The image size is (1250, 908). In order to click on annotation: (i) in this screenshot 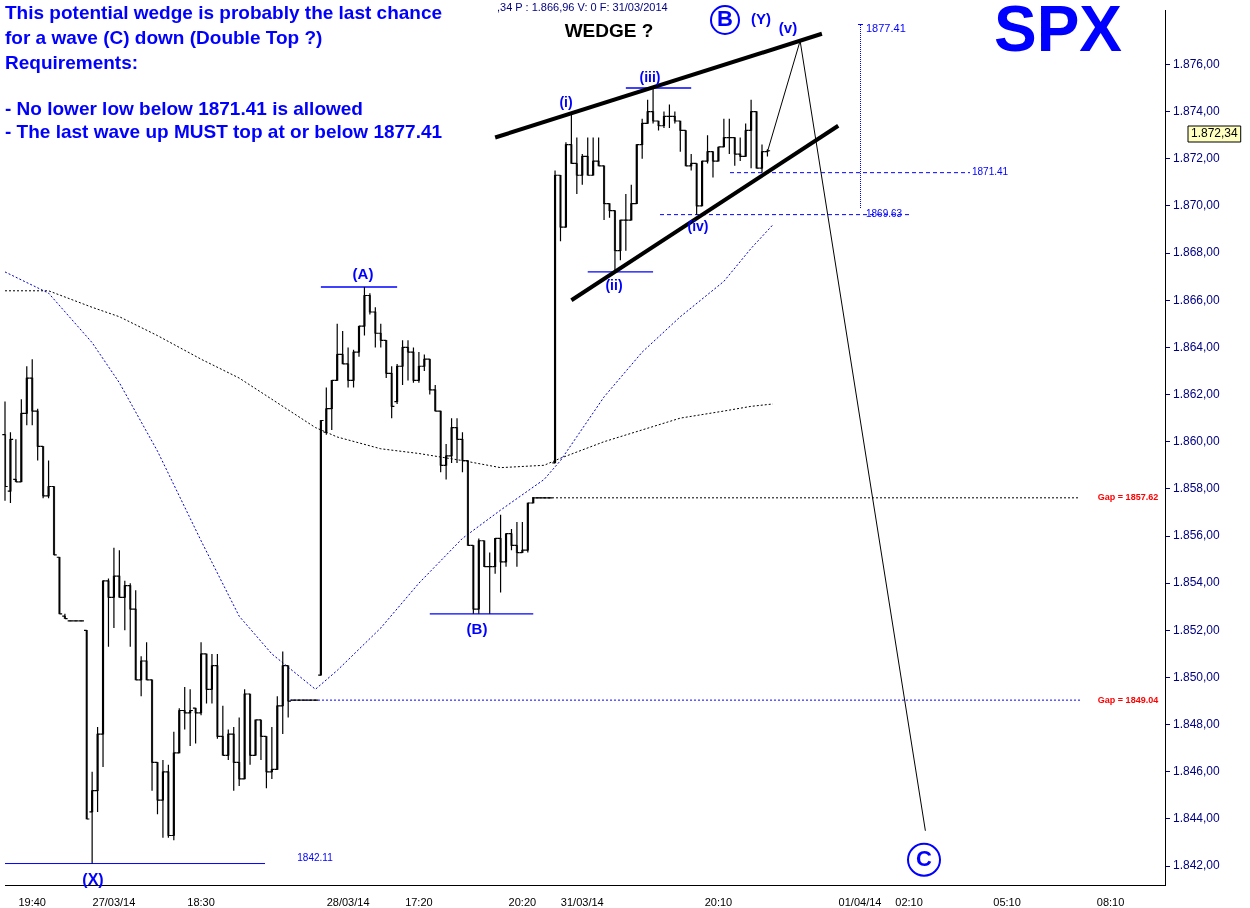, I will do `click(566, 101)`.